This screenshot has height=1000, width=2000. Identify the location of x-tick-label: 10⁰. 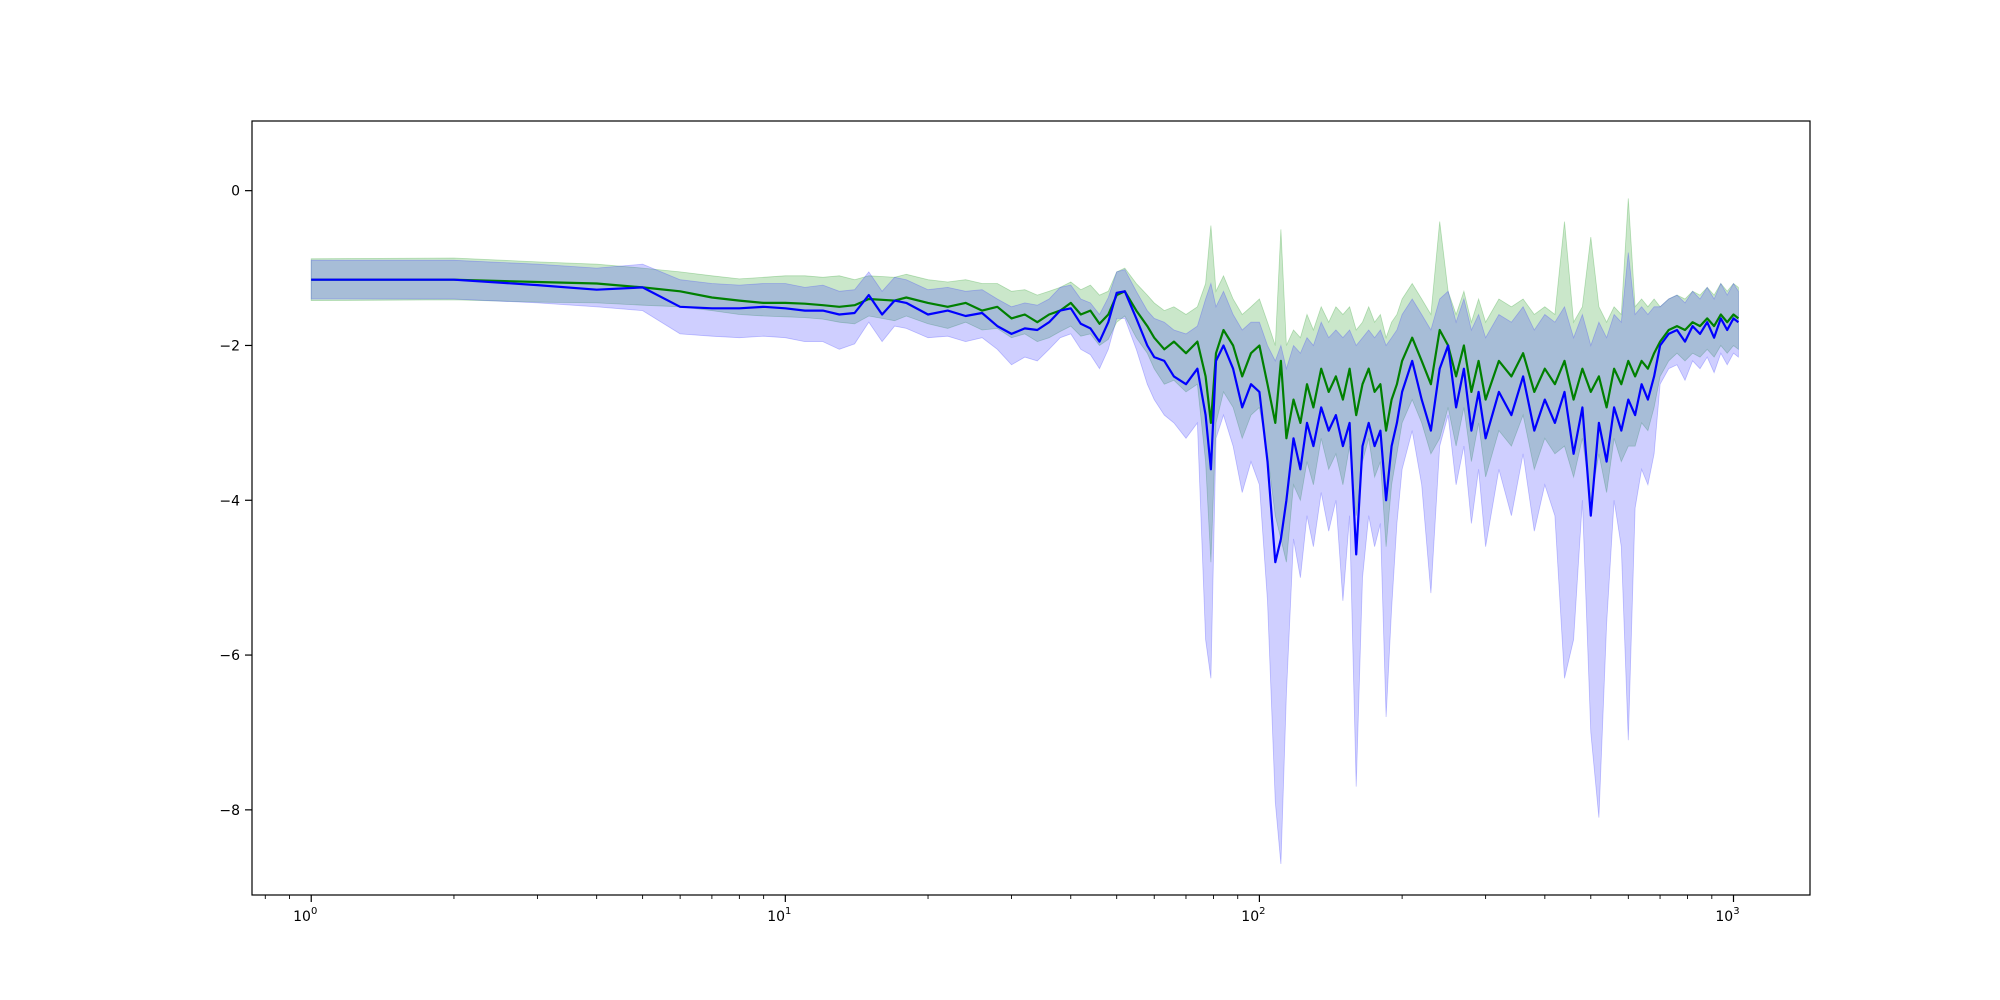
(305, 915).